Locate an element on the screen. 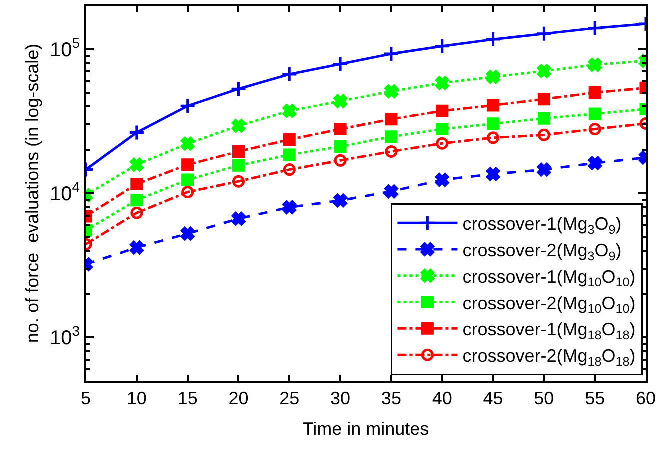  x-tick-label: 55 is located at coordinates (595, 398).